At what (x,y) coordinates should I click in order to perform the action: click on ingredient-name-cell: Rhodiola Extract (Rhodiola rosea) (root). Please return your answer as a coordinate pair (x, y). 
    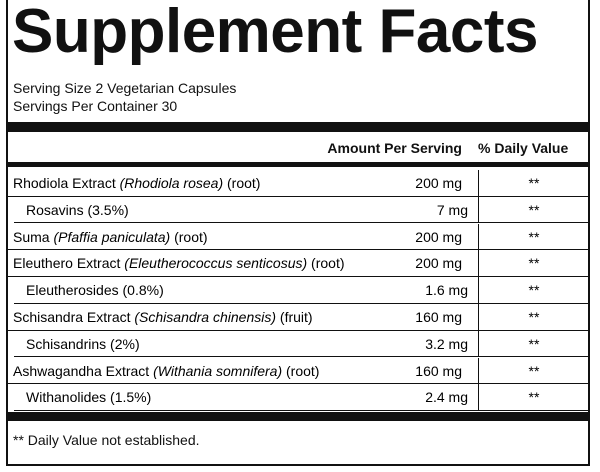
    Looking at the image, I should click on (136, 183).